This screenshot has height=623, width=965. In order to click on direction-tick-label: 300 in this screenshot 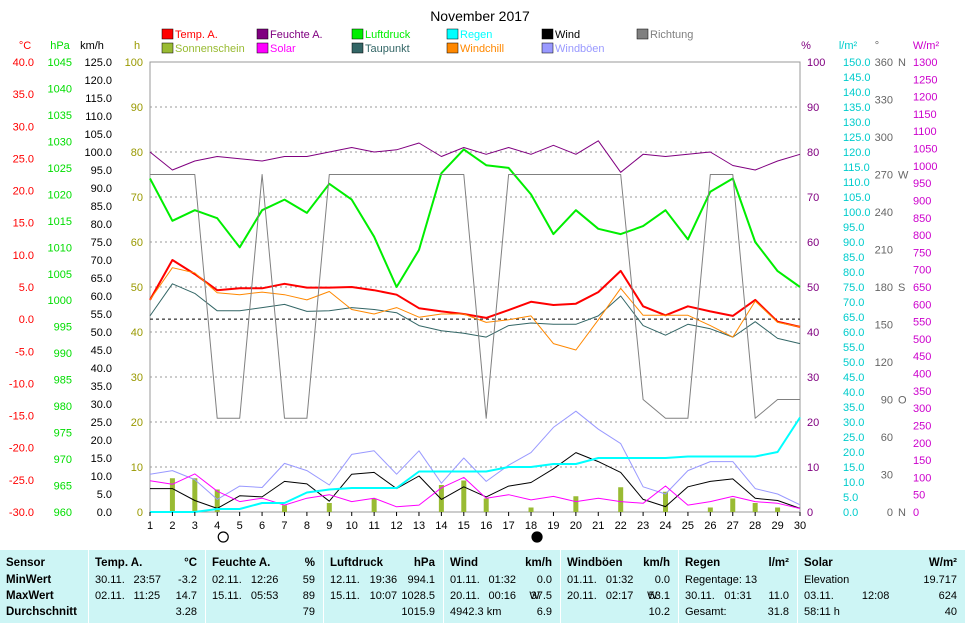, I will do `click(884, 138)`.